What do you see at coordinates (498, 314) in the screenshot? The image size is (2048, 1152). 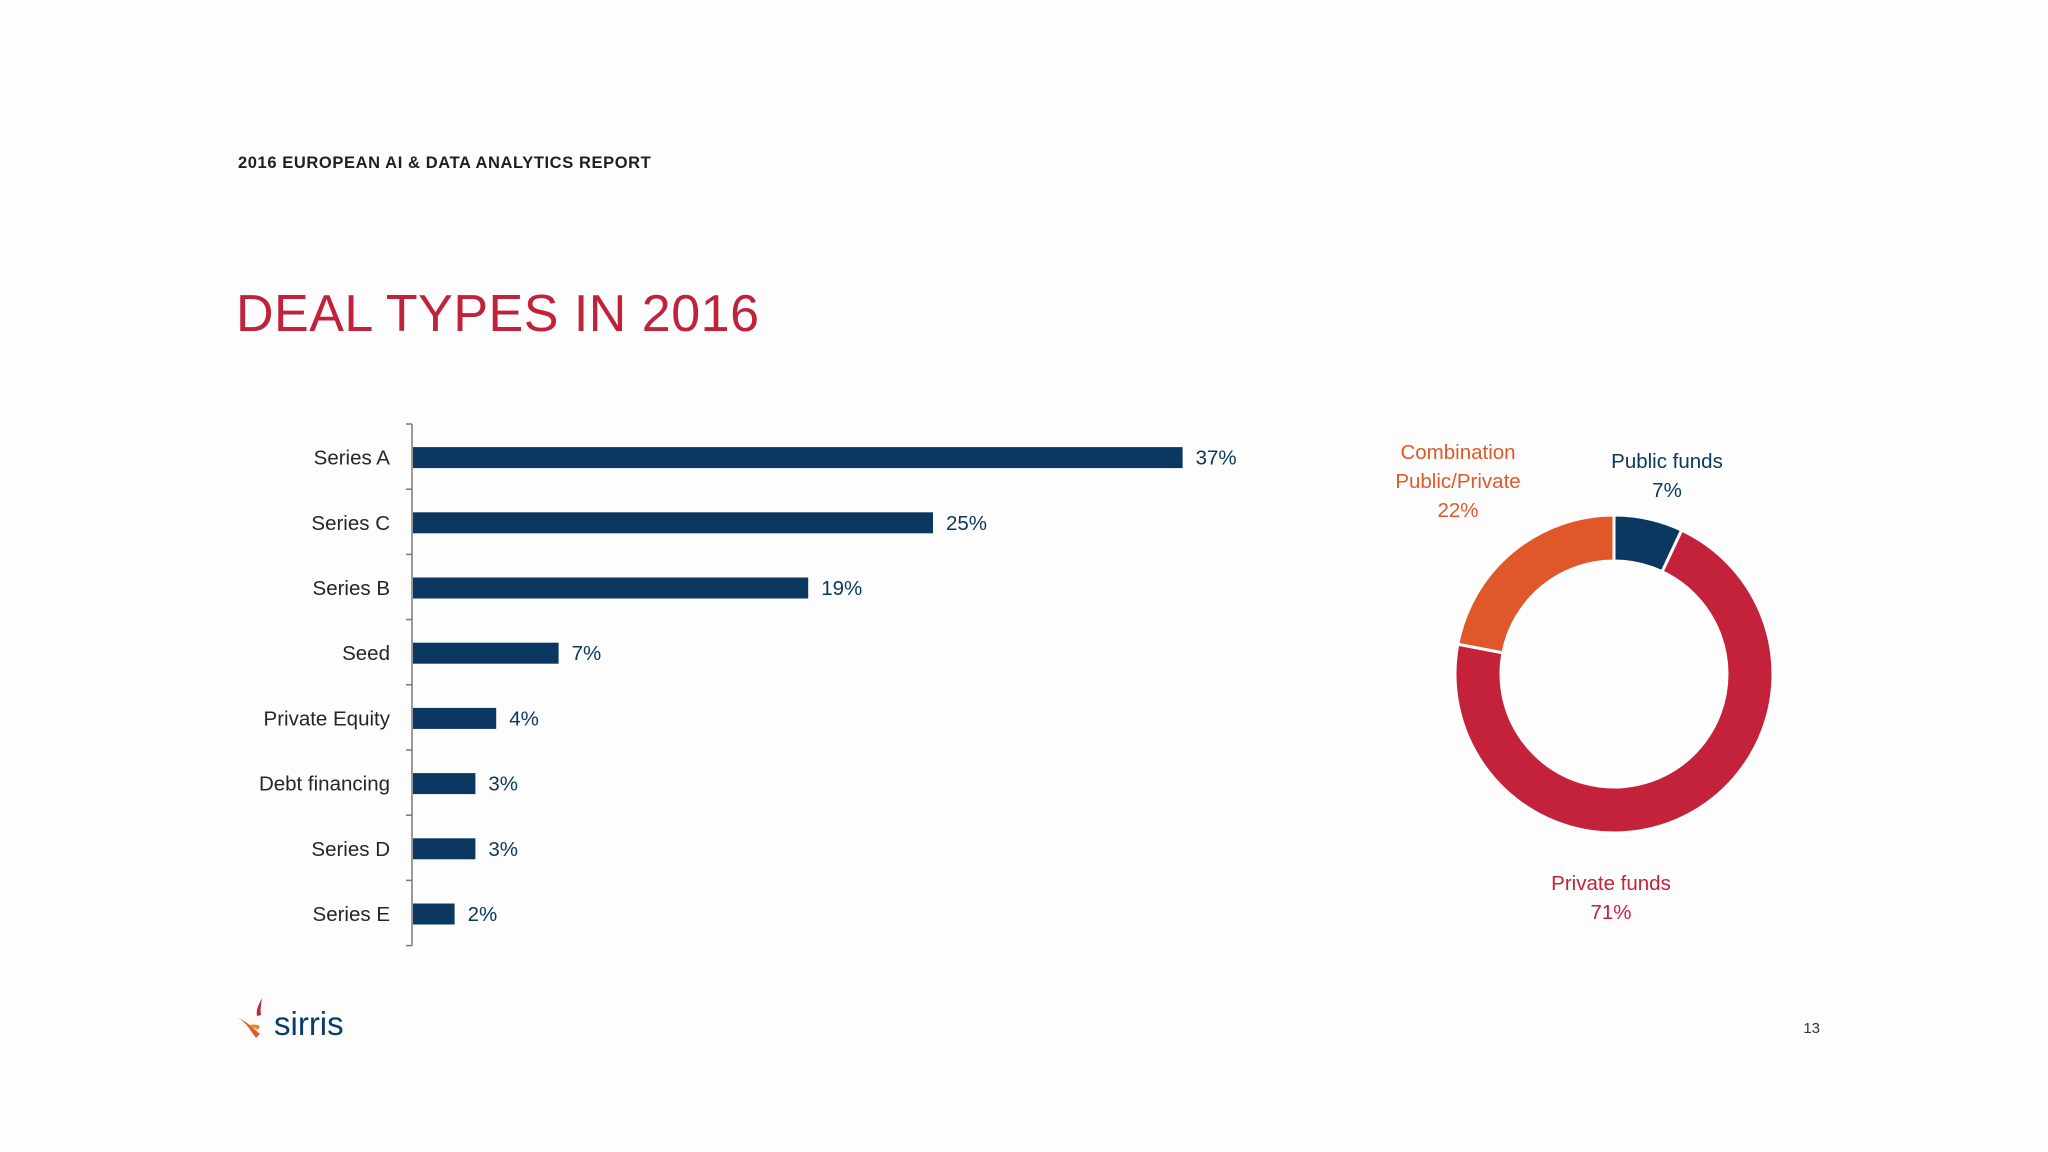 I see `page-title: DEAL TYPES IN 2016` at bounding box center [498, 314].